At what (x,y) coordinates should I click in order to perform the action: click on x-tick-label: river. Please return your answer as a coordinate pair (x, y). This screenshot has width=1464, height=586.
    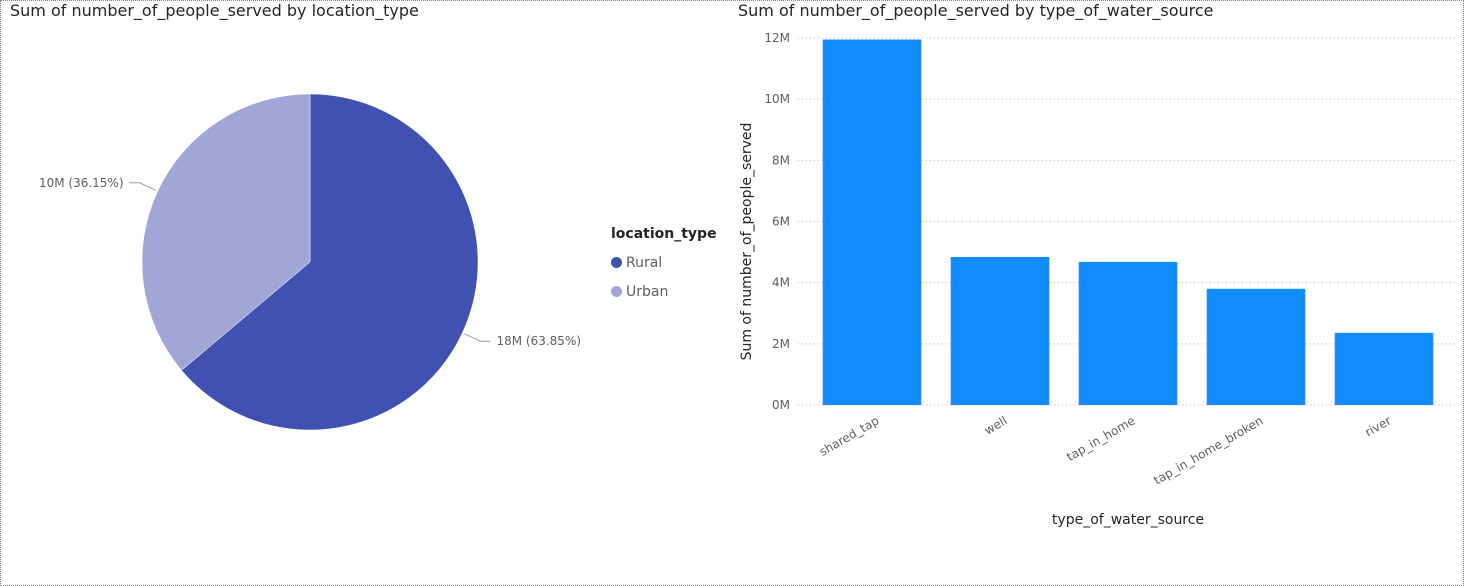
    Looking at the image, I should click on (1378, 426).